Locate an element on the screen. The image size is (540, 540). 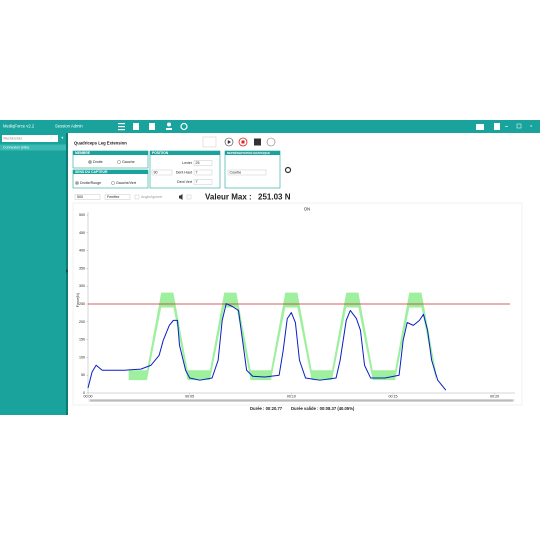
x-tick-label: 00:05 is located at coordinates (189, 396).